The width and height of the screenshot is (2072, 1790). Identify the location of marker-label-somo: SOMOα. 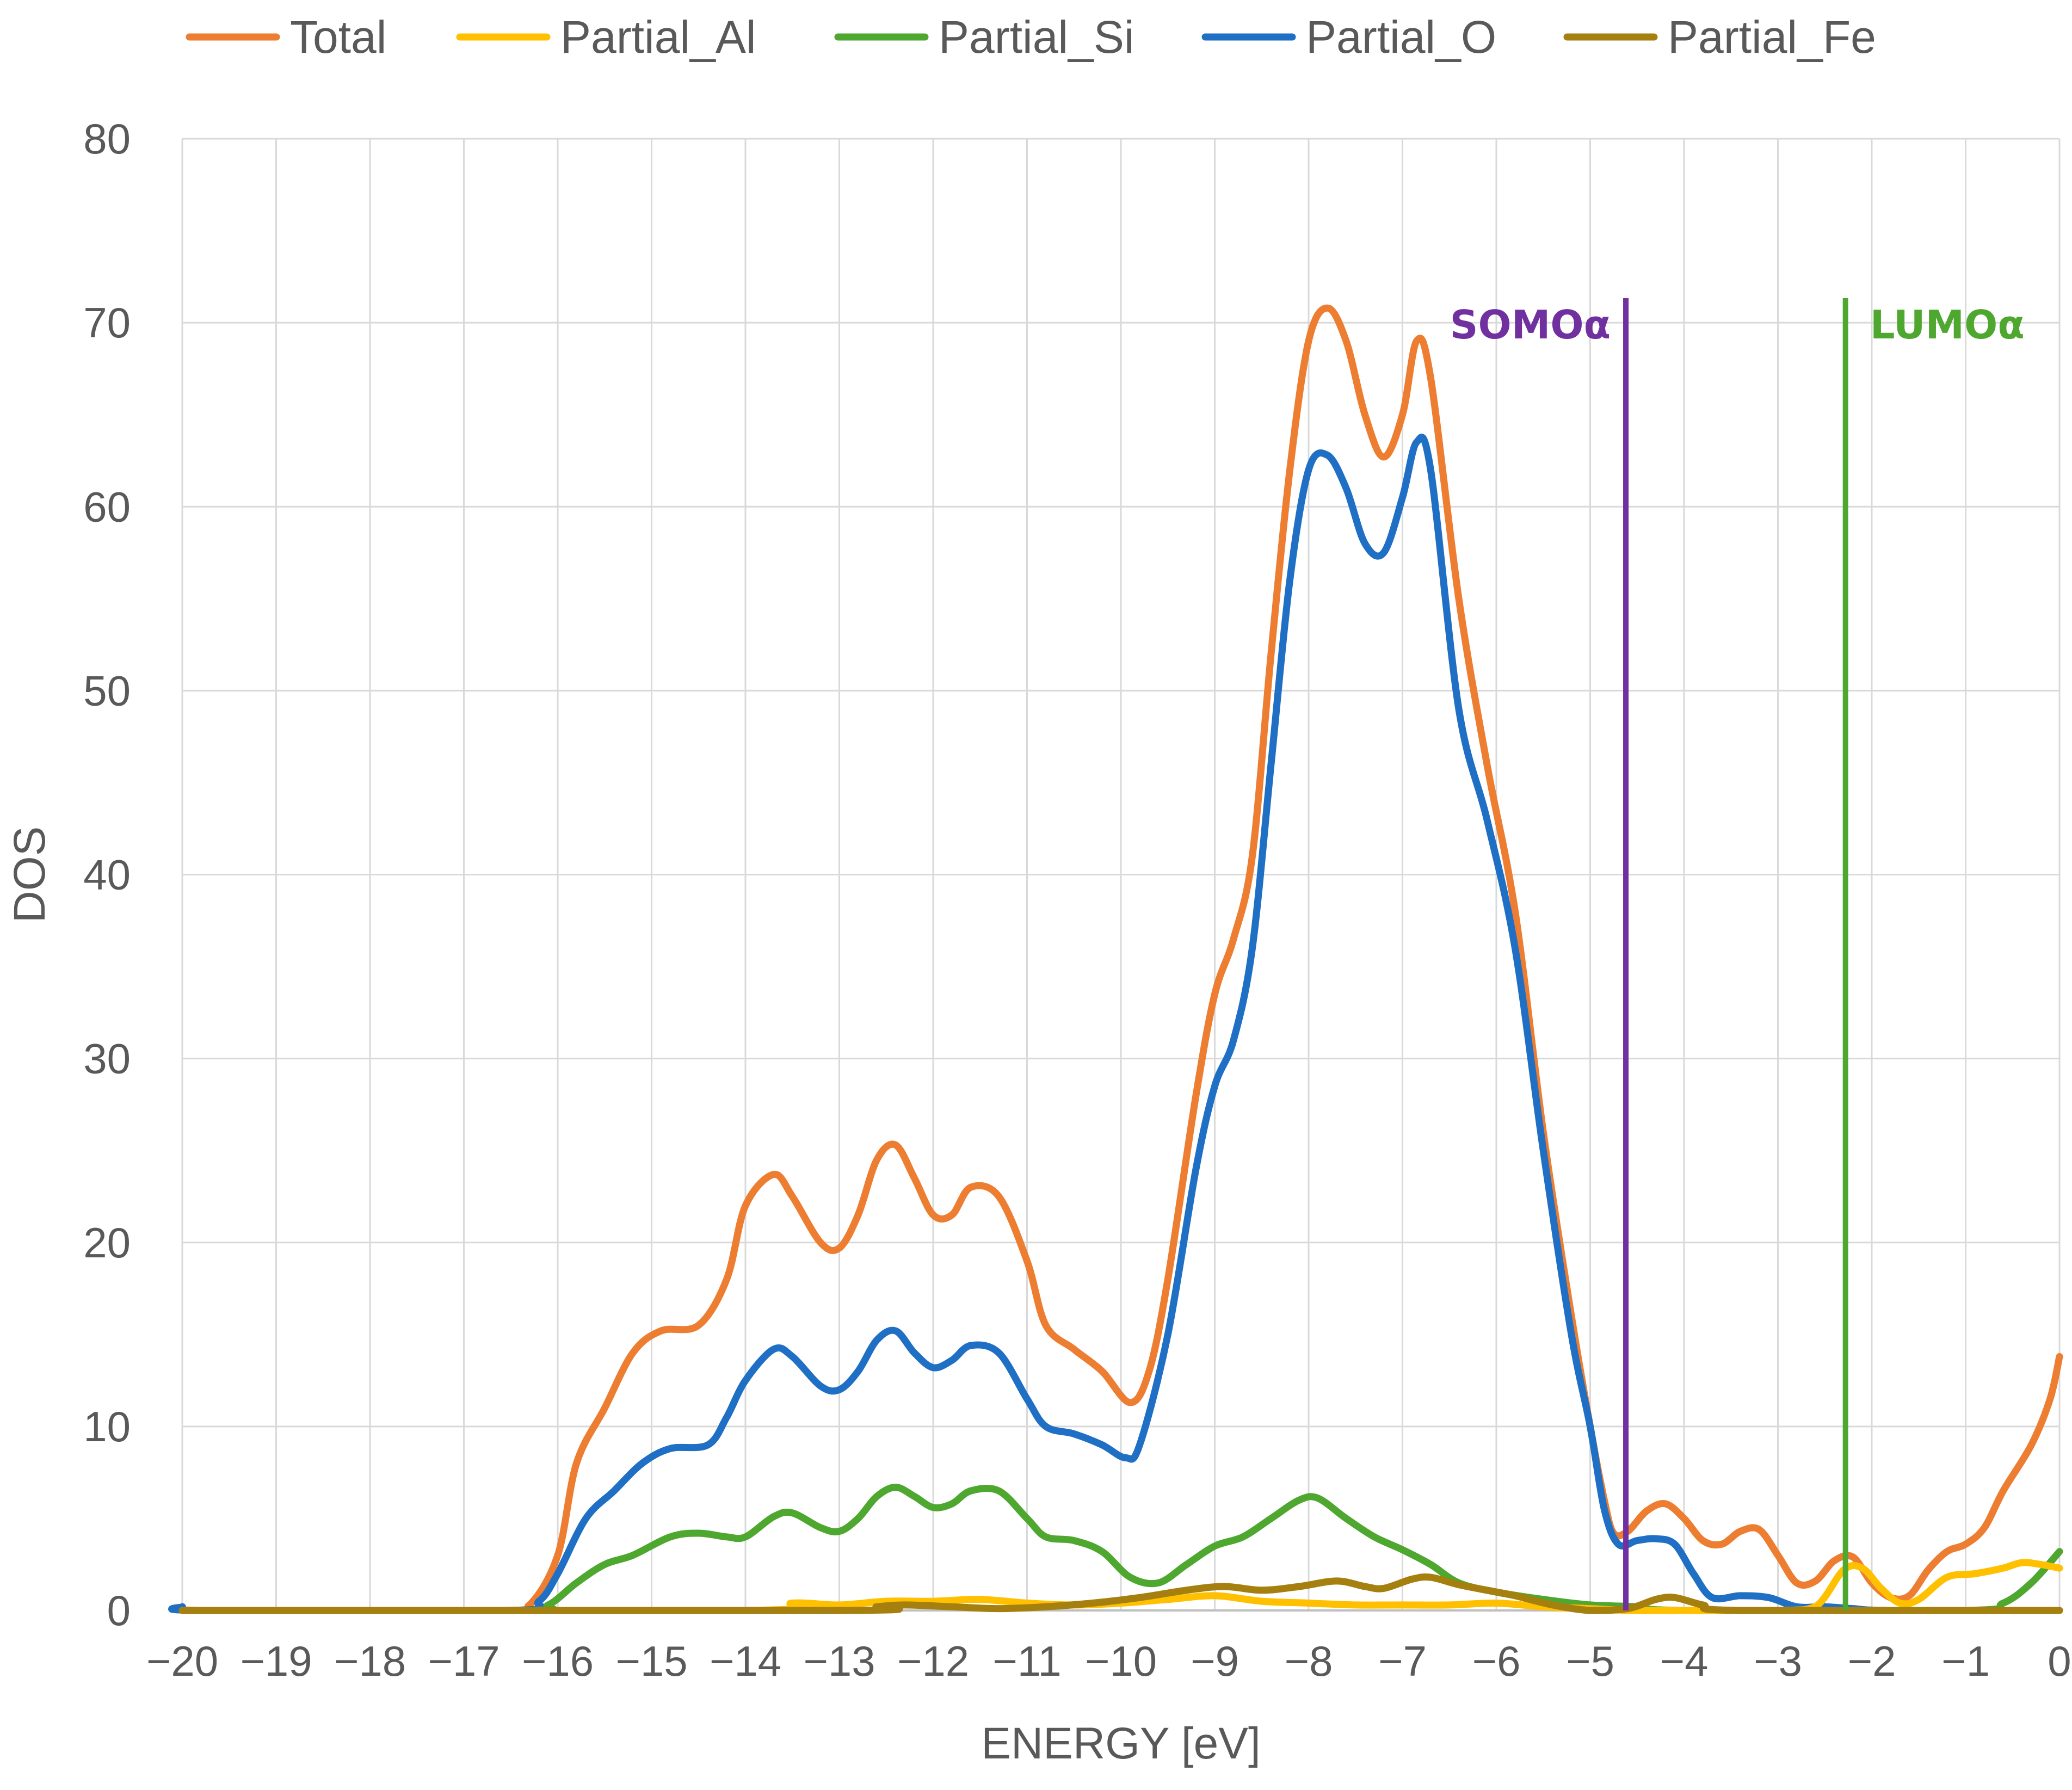
(1530, 325).